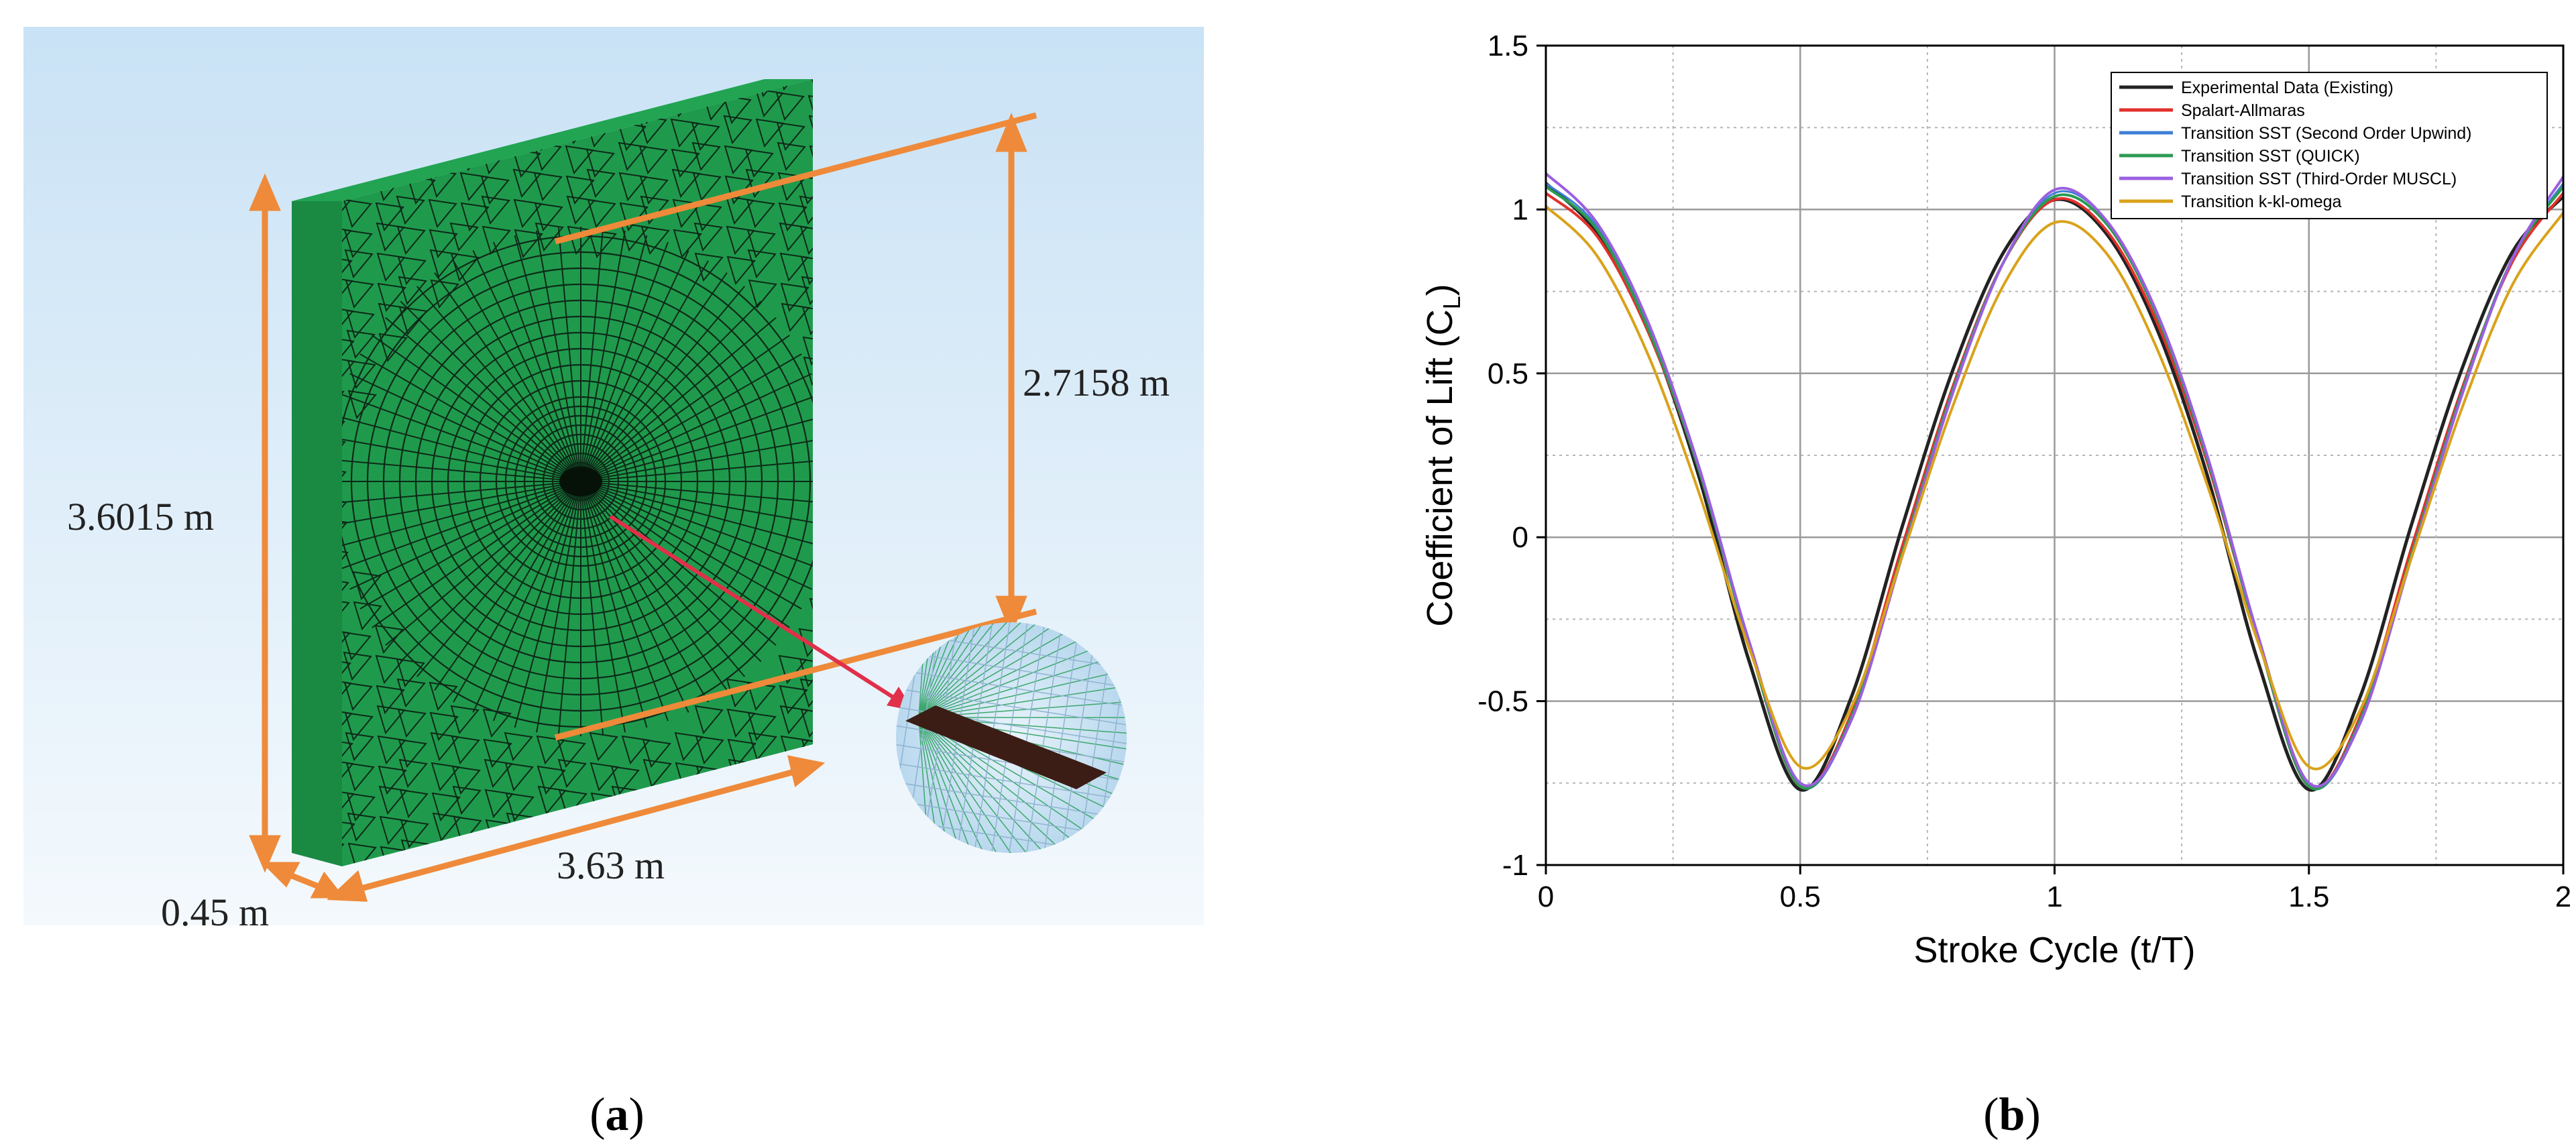 The image size is (2576, 1148). I want to click on y-axis-title-main: Coefficient of Lift (C, so click(1440, 467).